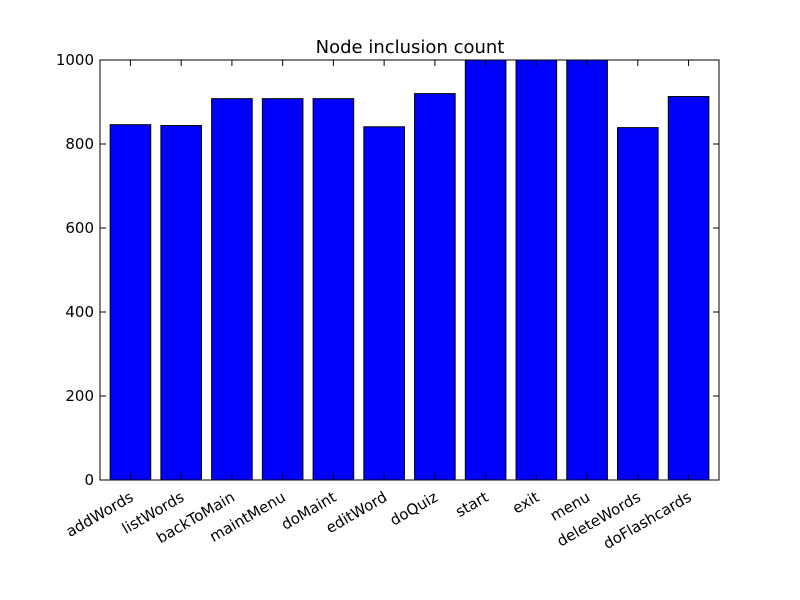 The image size is (800, 600). What do you see at coordinates (79, 228) in the screenshot?
I see `y-tick-label: 600` at bounding box center [79, 228].